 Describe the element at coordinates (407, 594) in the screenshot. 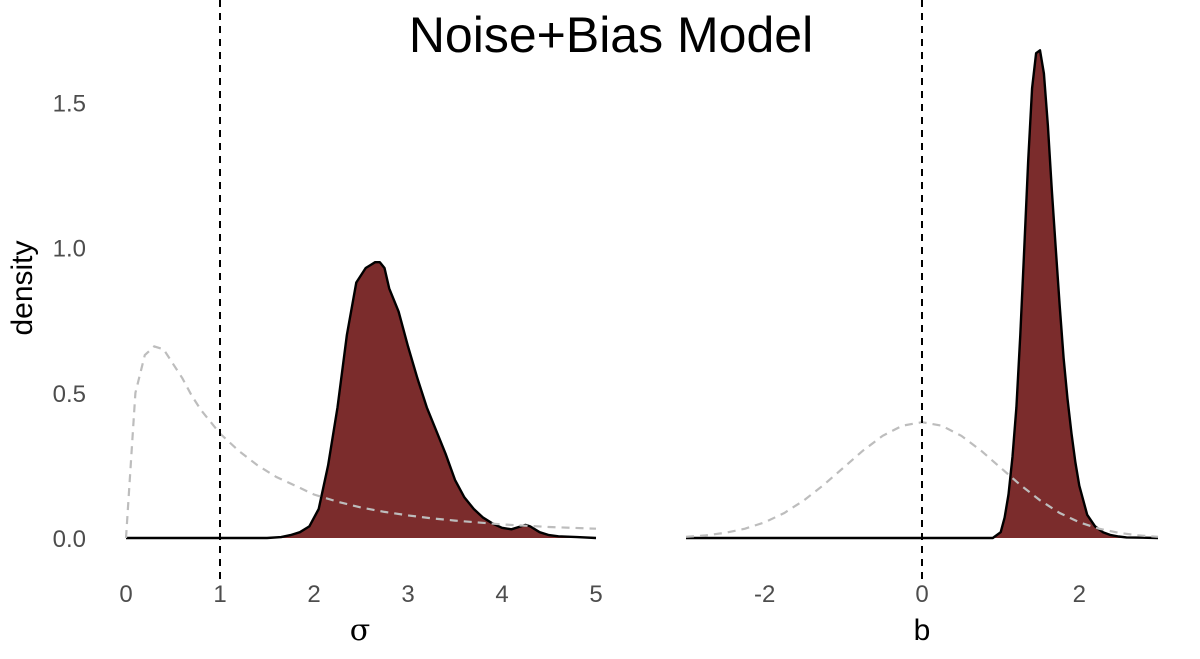

I see `x-tick-label-left: 3` at that location.